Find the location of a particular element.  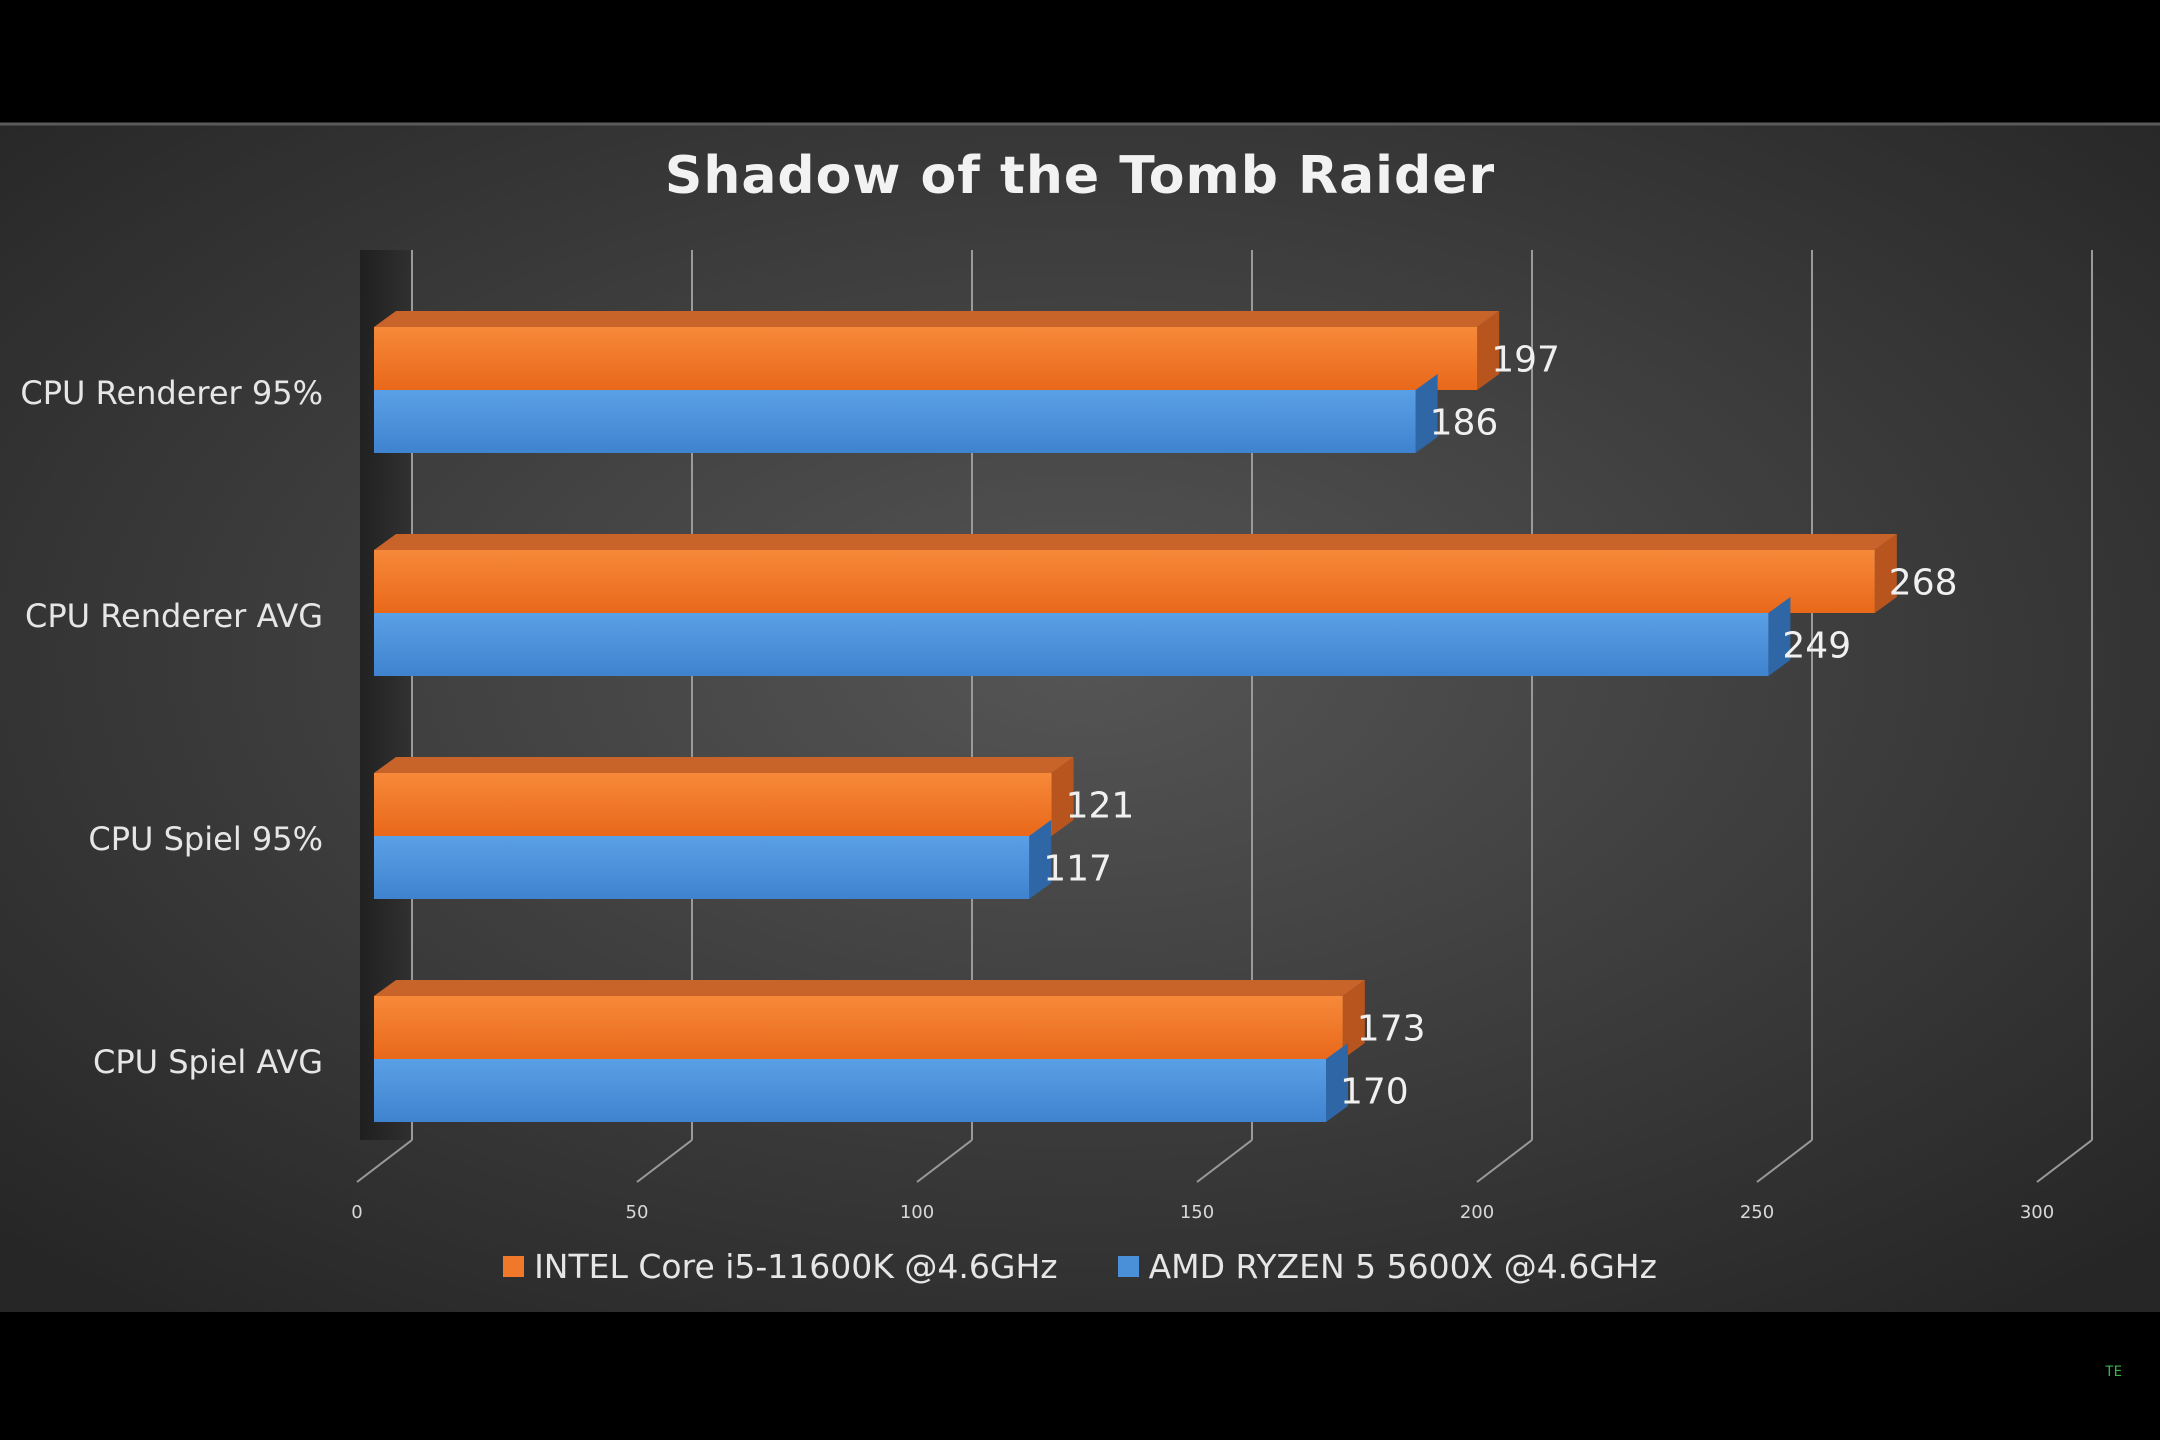

legend-label-amd: AMD RYZEN 5 5600X @4.6GHz is located at coordinates (1402, 1266).